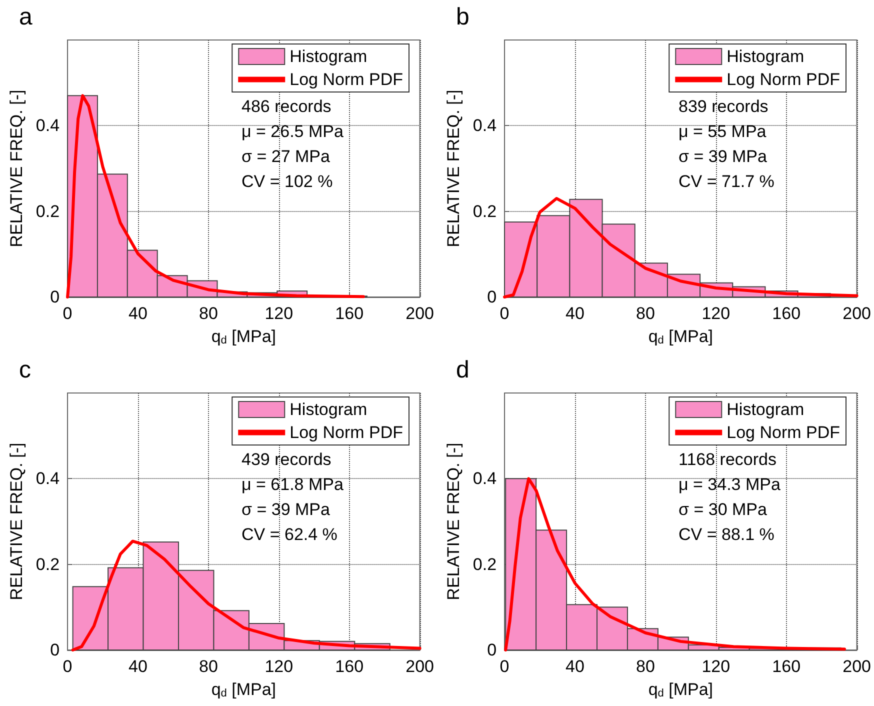  I want to click on annotation: μ = 26.5 MPa, so click(293, 131).